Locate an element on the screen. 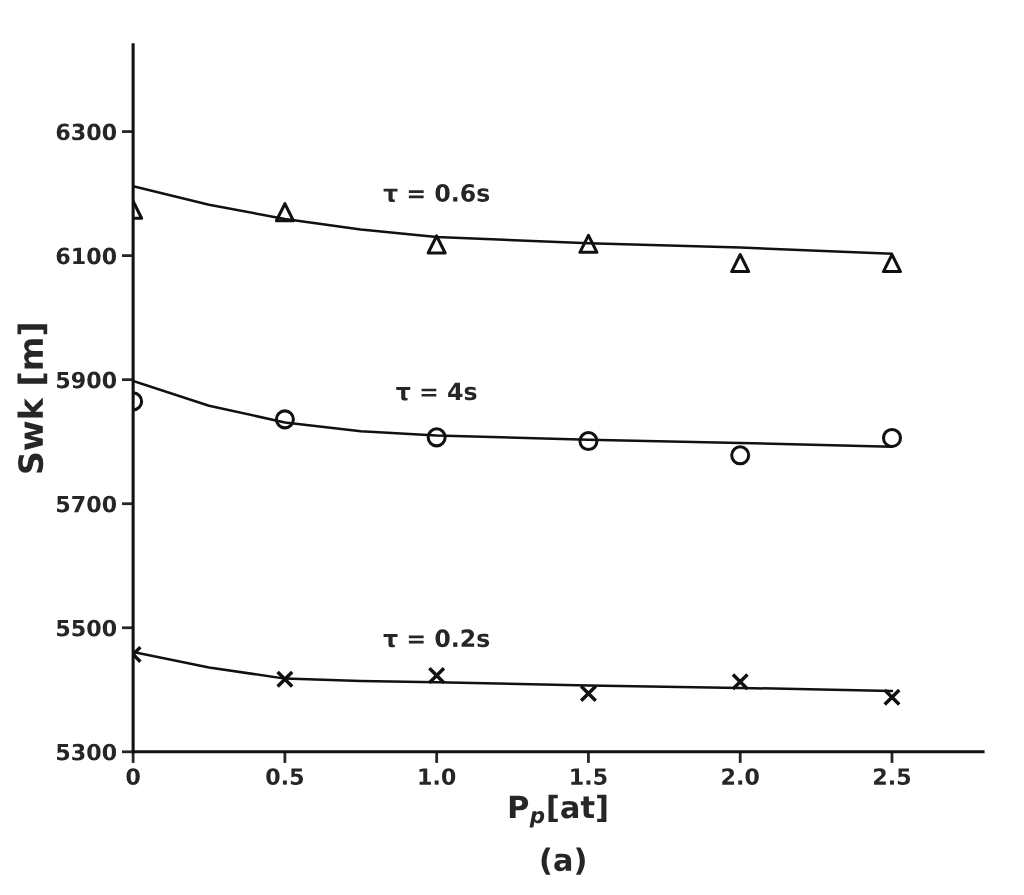  series-label: τ = 0.2s is located at coordinates (436, 638).